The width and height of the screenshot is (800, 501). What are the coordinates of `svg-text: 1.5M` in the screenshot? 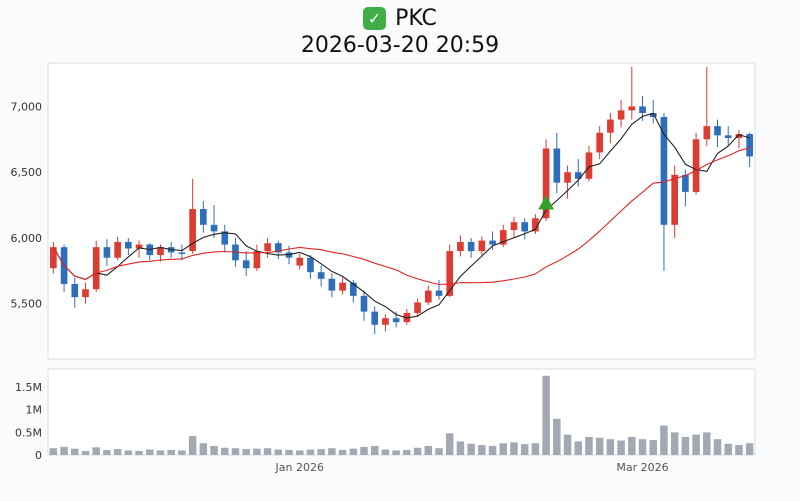 It's located at (28, 387).